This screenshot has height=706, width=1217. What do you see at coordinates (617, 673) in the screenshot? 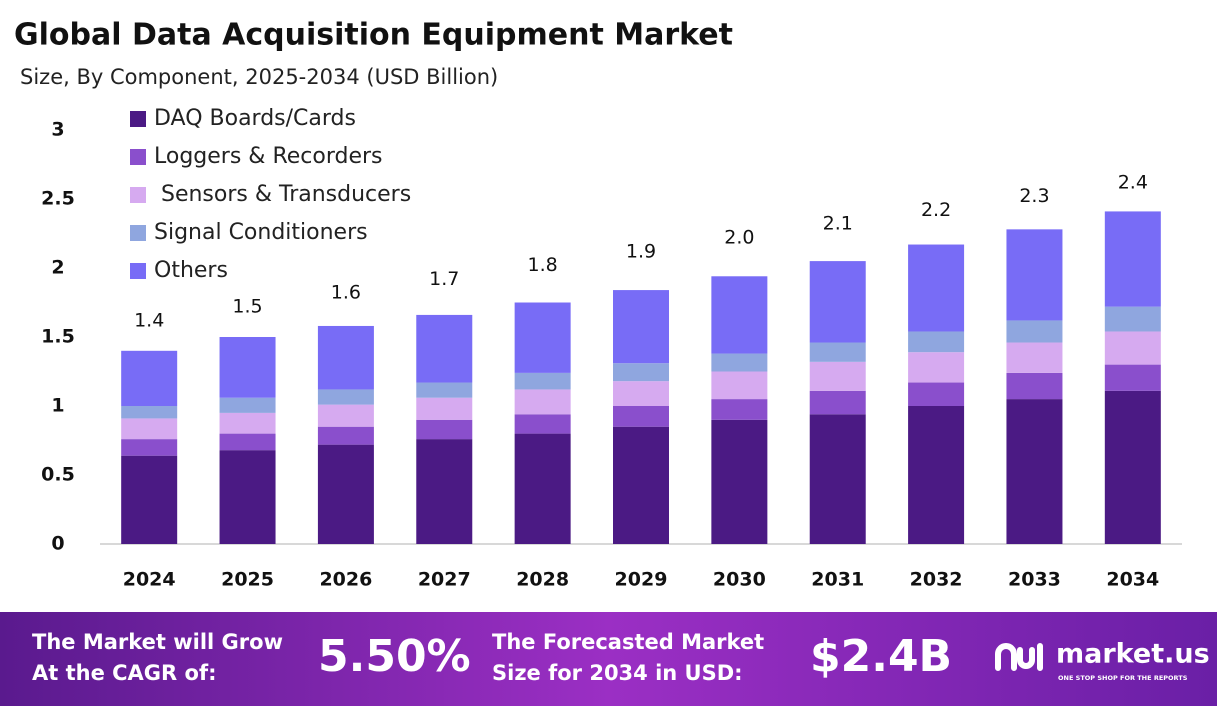
I see `footer-text: Size for 2034 in USD:` at bounding box center [617, 673].